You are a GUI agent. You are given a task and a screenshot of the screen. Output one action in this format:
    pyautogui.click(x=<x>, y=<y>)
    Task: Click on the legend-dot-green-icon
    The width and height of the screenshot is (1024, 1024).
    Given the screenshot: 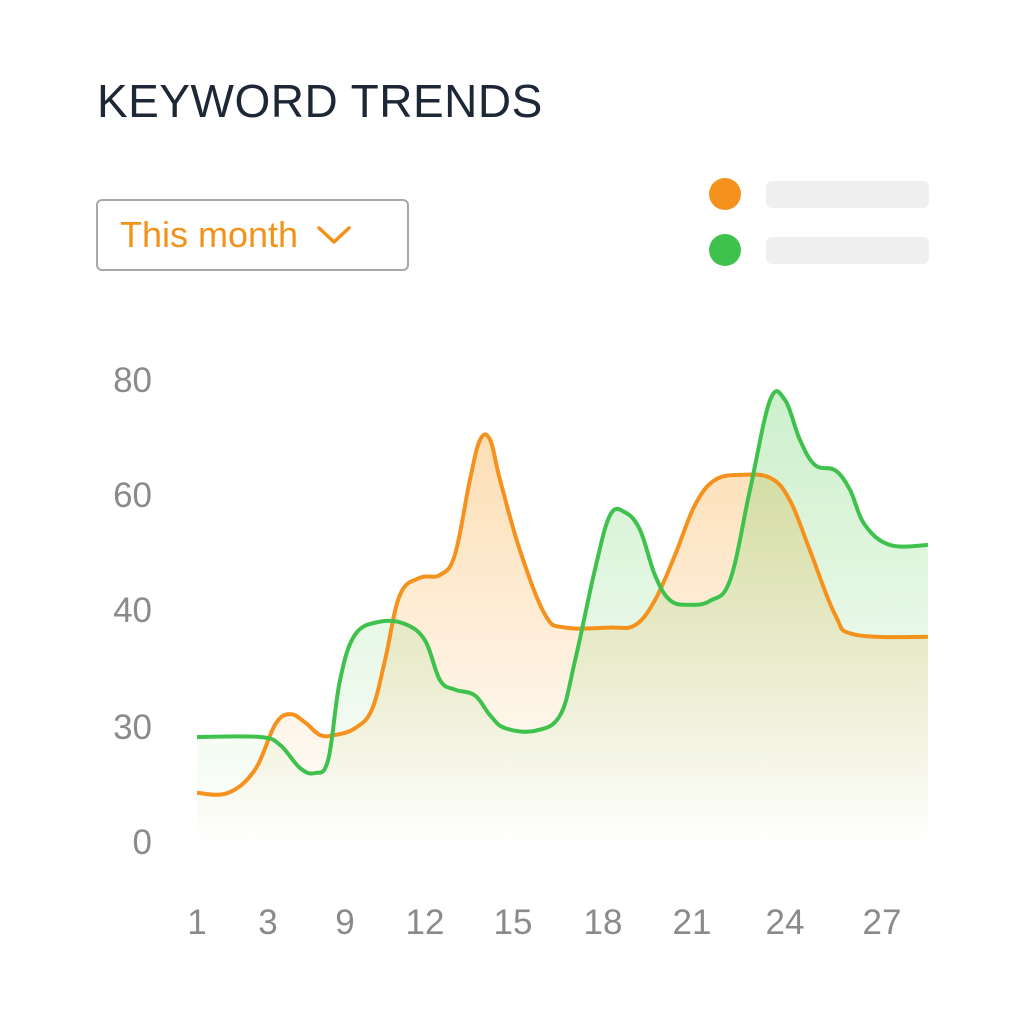 What is the action you would take?
    pyautogui.click(x=725, y=250)
    